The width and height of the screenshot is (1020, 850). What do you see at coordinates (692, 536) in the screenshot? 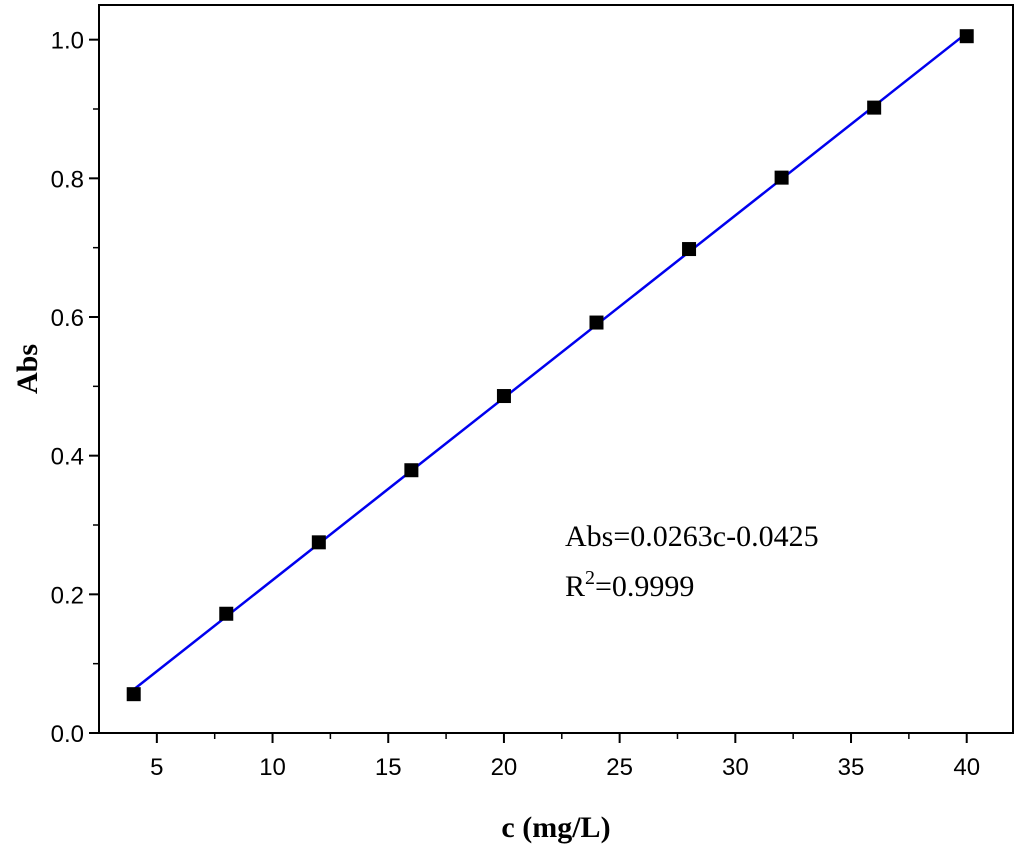
I see `equation-annotation: Abs=0.0263c-0.0425` at bounding box center [692, 536].